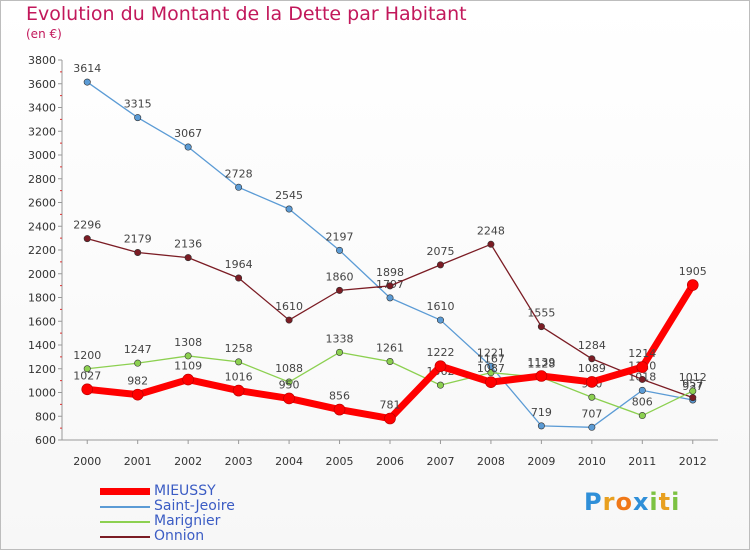 The height and width of the screenshot is (550, 750). I want to click on legend-item-mieussy: MIEUSSY, so click(167, 491).